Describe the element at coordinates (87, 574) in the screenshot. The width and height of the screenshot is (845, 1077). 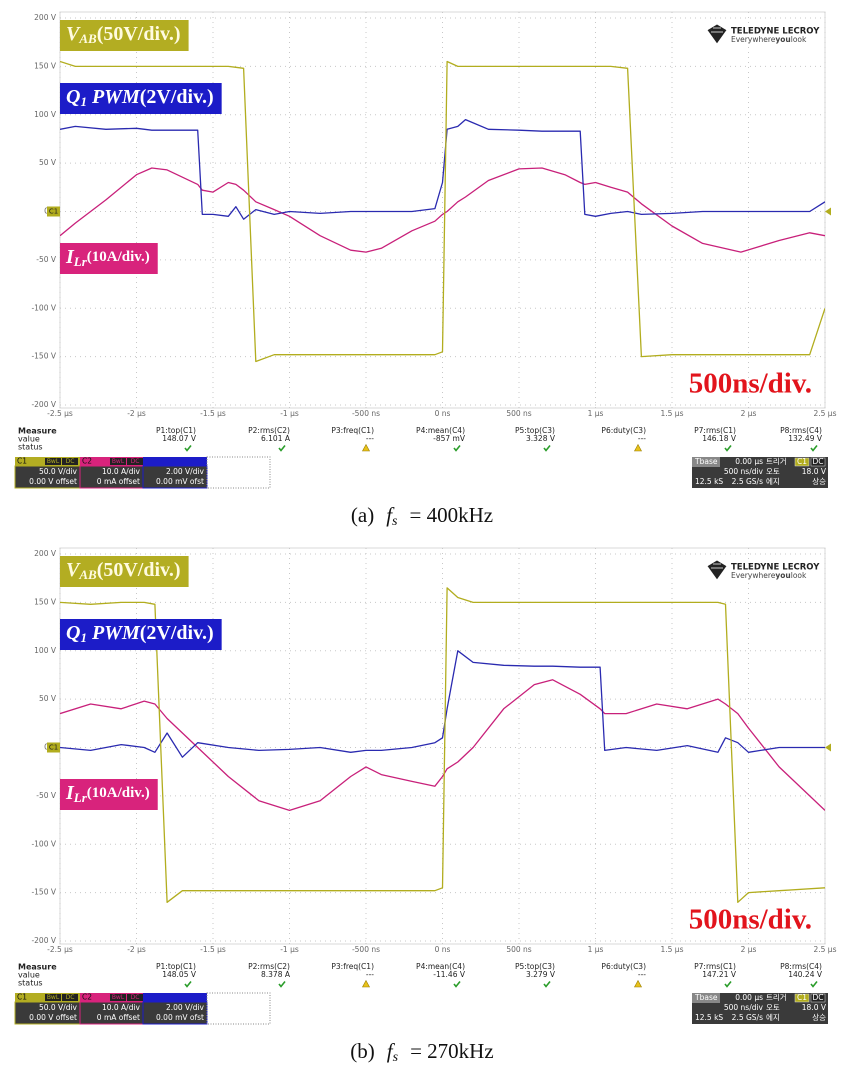
I see `series-label-part: AB` at that location.